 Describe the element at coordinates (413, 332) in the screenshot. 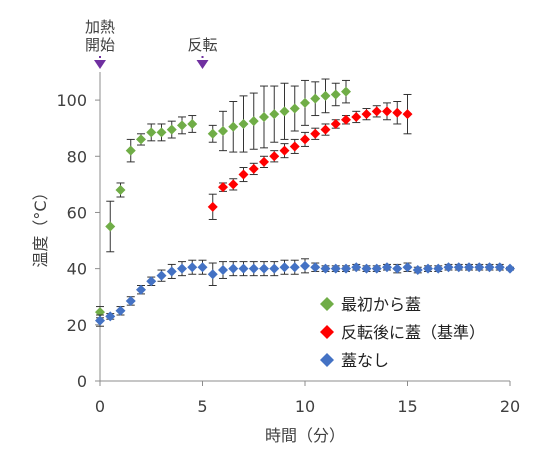

I see `legend-label: 反転後に蓋（基準）` at that location.